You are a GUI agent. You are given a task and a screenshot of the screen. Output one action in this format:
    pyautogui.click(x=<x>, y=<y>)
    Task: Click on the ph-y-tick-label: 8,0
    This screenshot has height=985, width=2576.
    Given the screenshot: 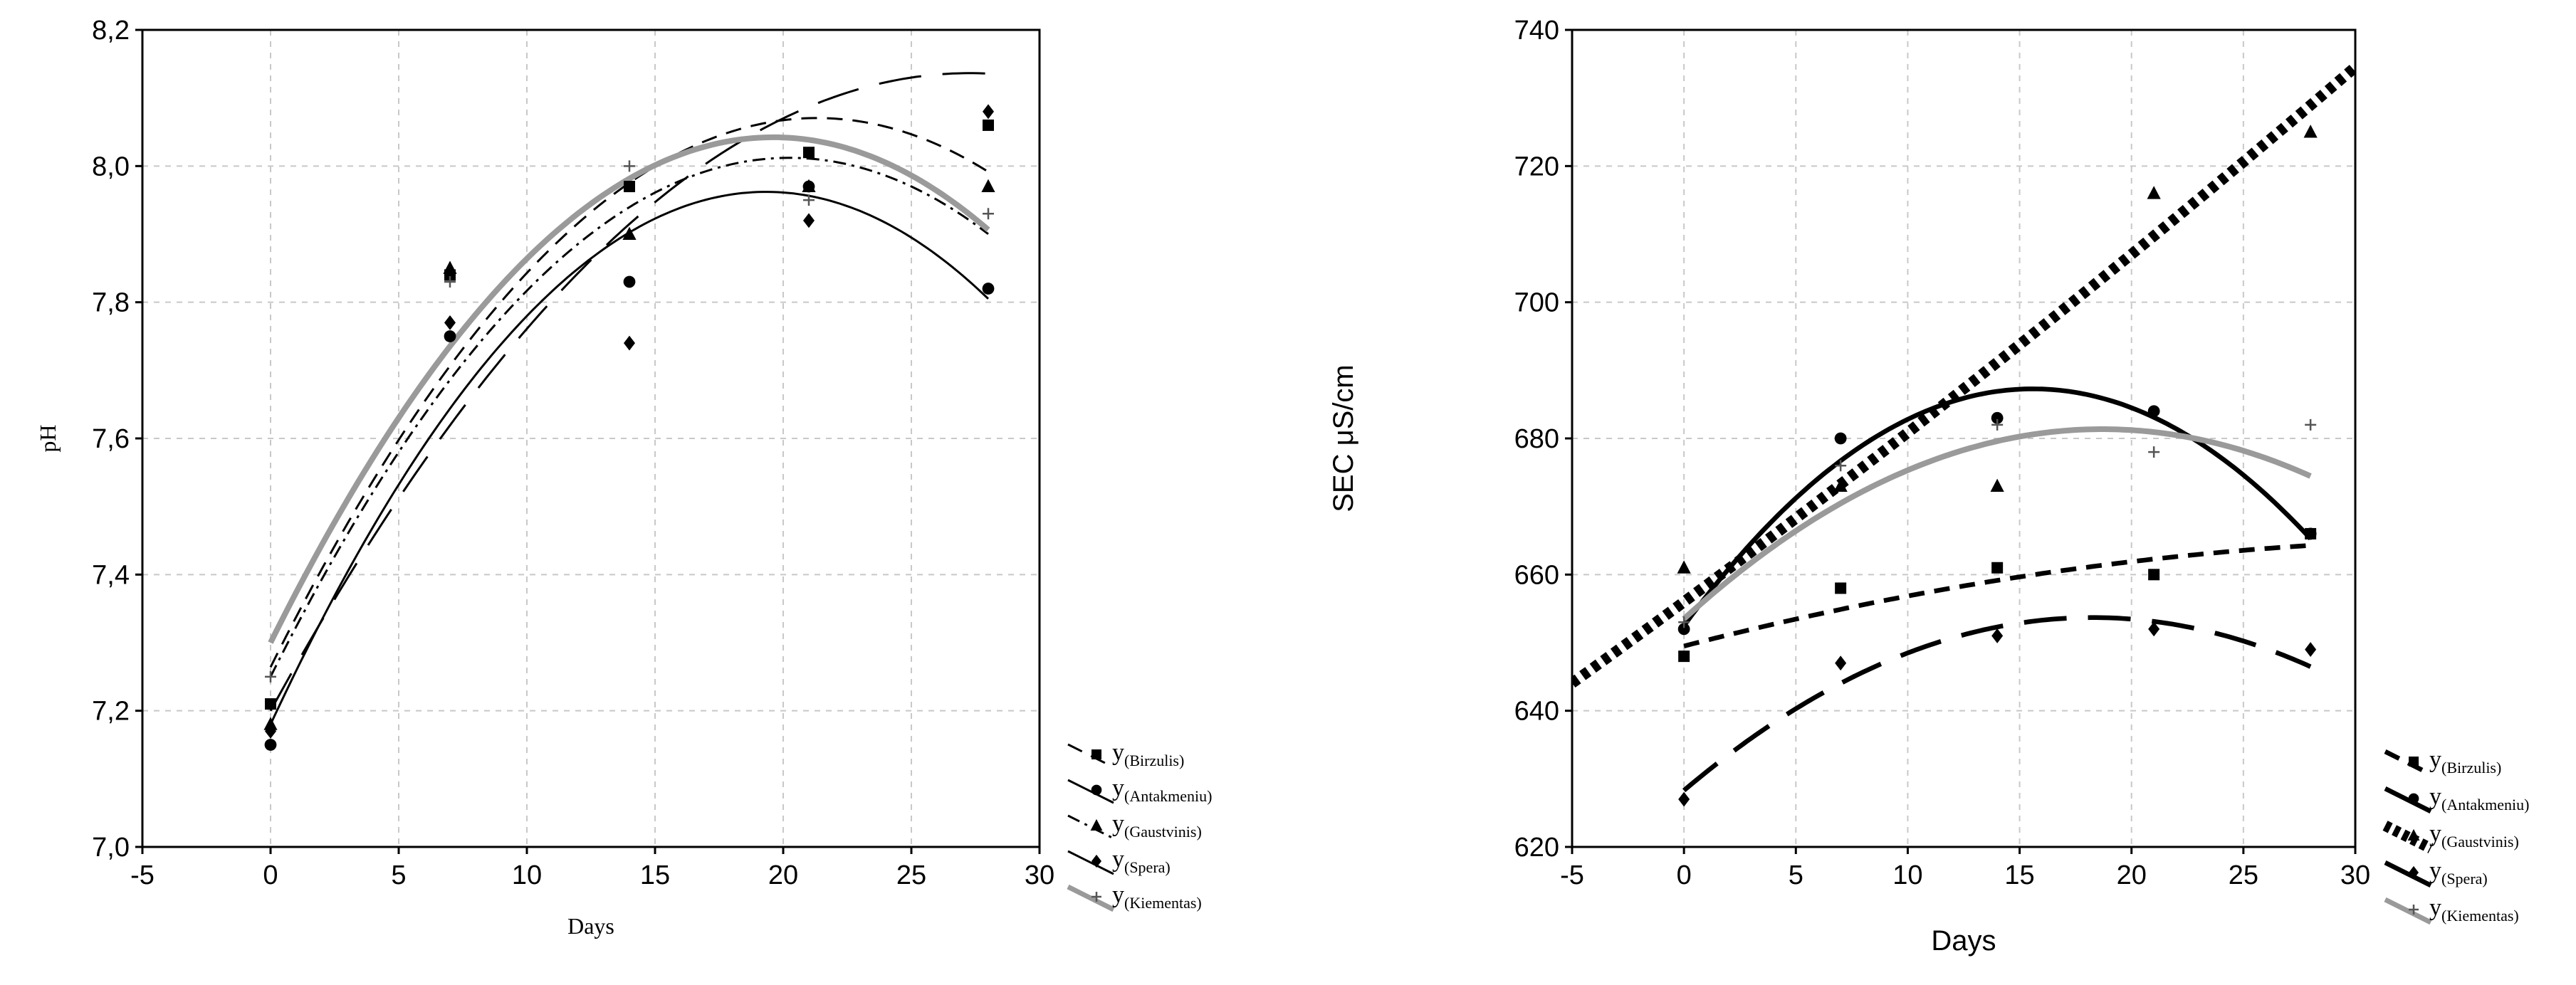 What is the action you would take?
    pyautogui.click(x=111, y=167)
    